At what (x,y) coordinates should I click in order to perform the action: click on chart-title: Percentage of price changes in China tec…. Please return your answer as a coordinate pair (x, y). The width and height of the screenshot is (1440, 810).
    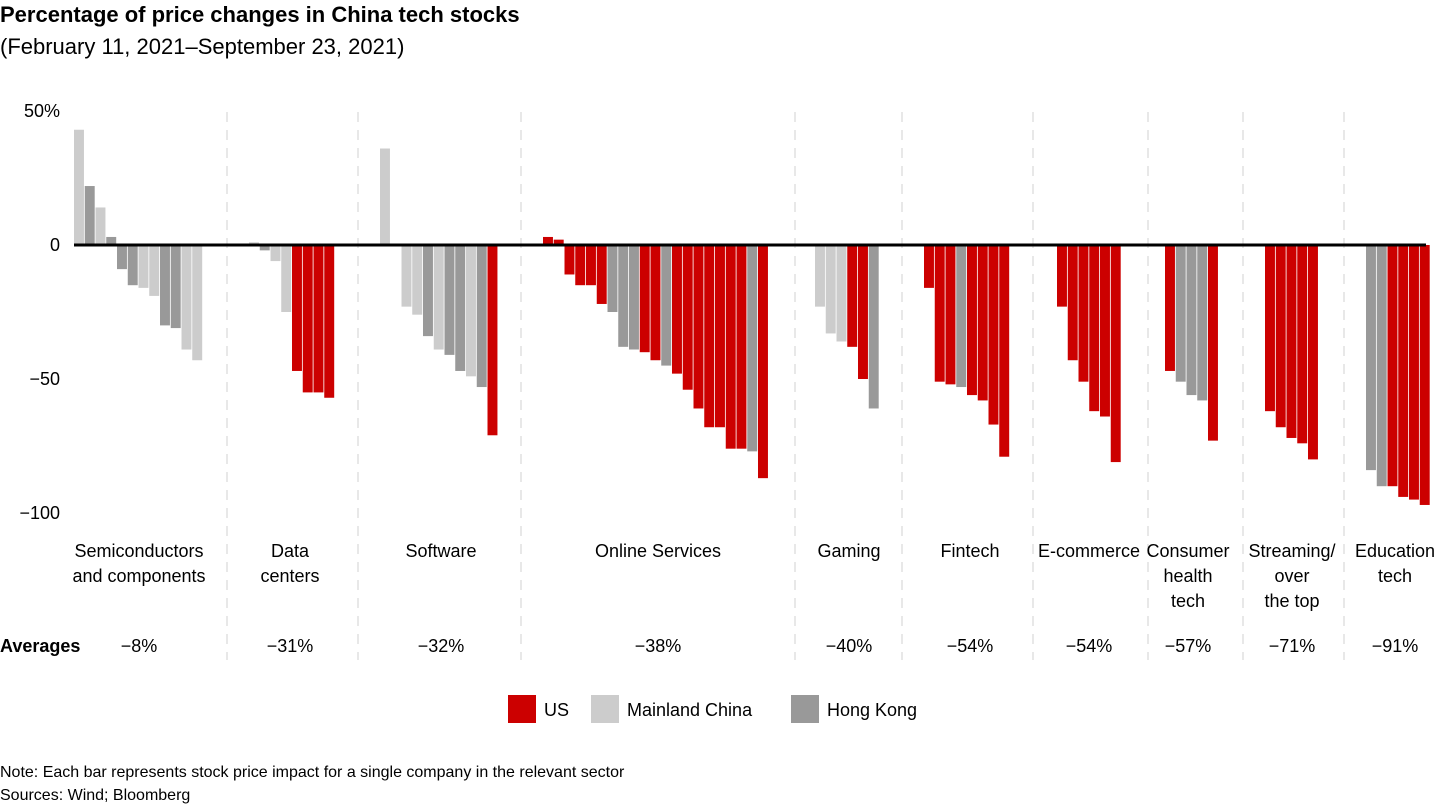
    Looking at the image, I should click on (260, 14).